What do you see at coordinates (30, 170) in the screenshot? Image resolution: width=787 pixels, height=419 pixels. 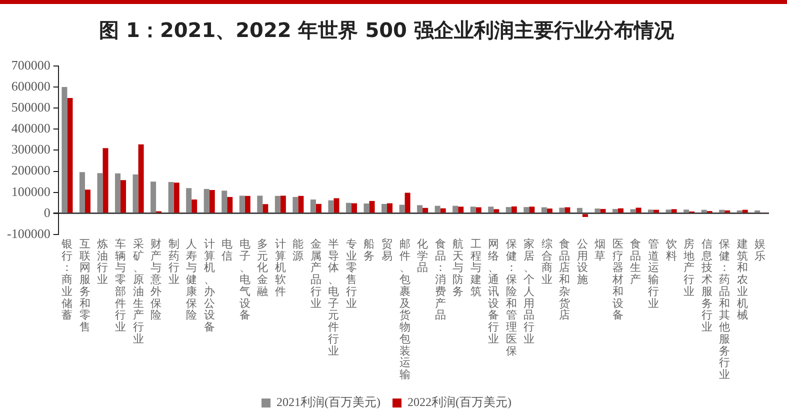 I see `y-tick-label: 200000` at bounding box center [30, 170].